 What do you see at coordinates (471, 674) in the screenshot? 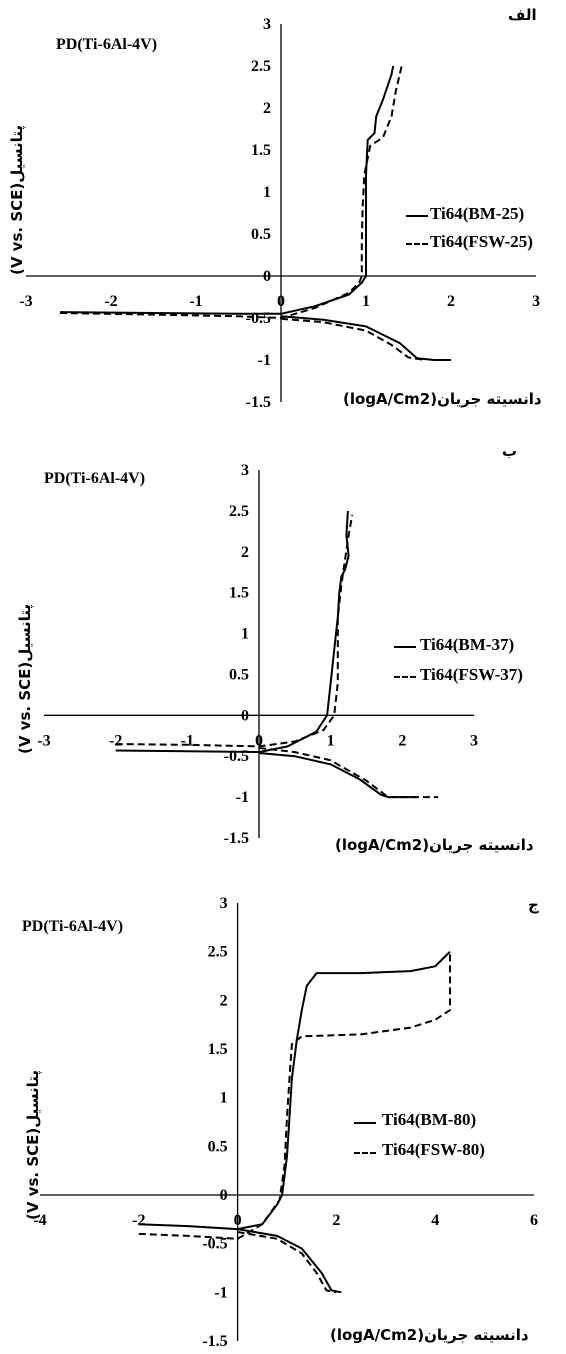
I see `legend-entry: Ti64(FSW-37)` at bounding box center [471, 674].